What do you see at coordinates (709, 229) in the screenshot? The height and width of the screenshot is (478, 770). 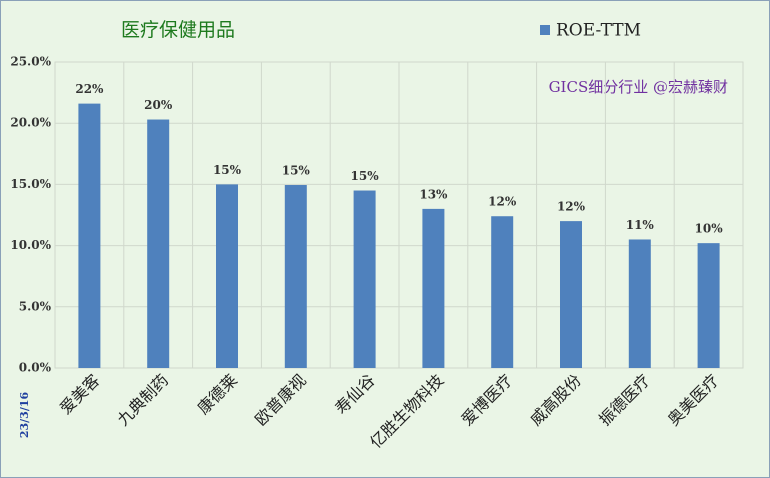 I see `value-label: 10%` at bounding box center [709, 229].